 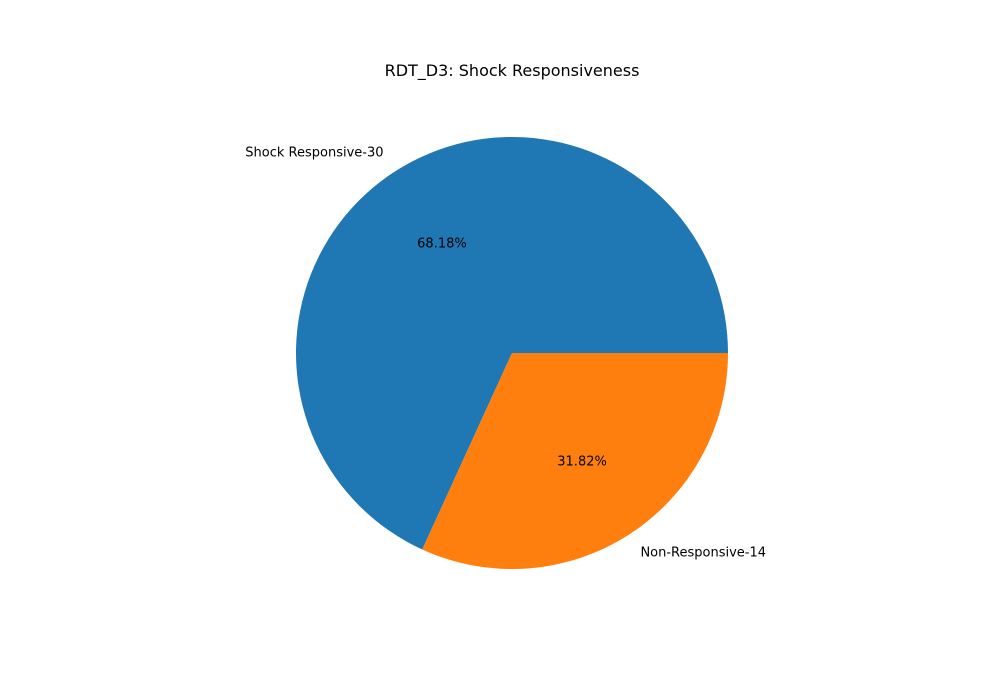 What do you see at coordinates (703, 552) in the screenshot?
I see `slice-label: Non-Responsive-14` at bounding box center [703, 552].